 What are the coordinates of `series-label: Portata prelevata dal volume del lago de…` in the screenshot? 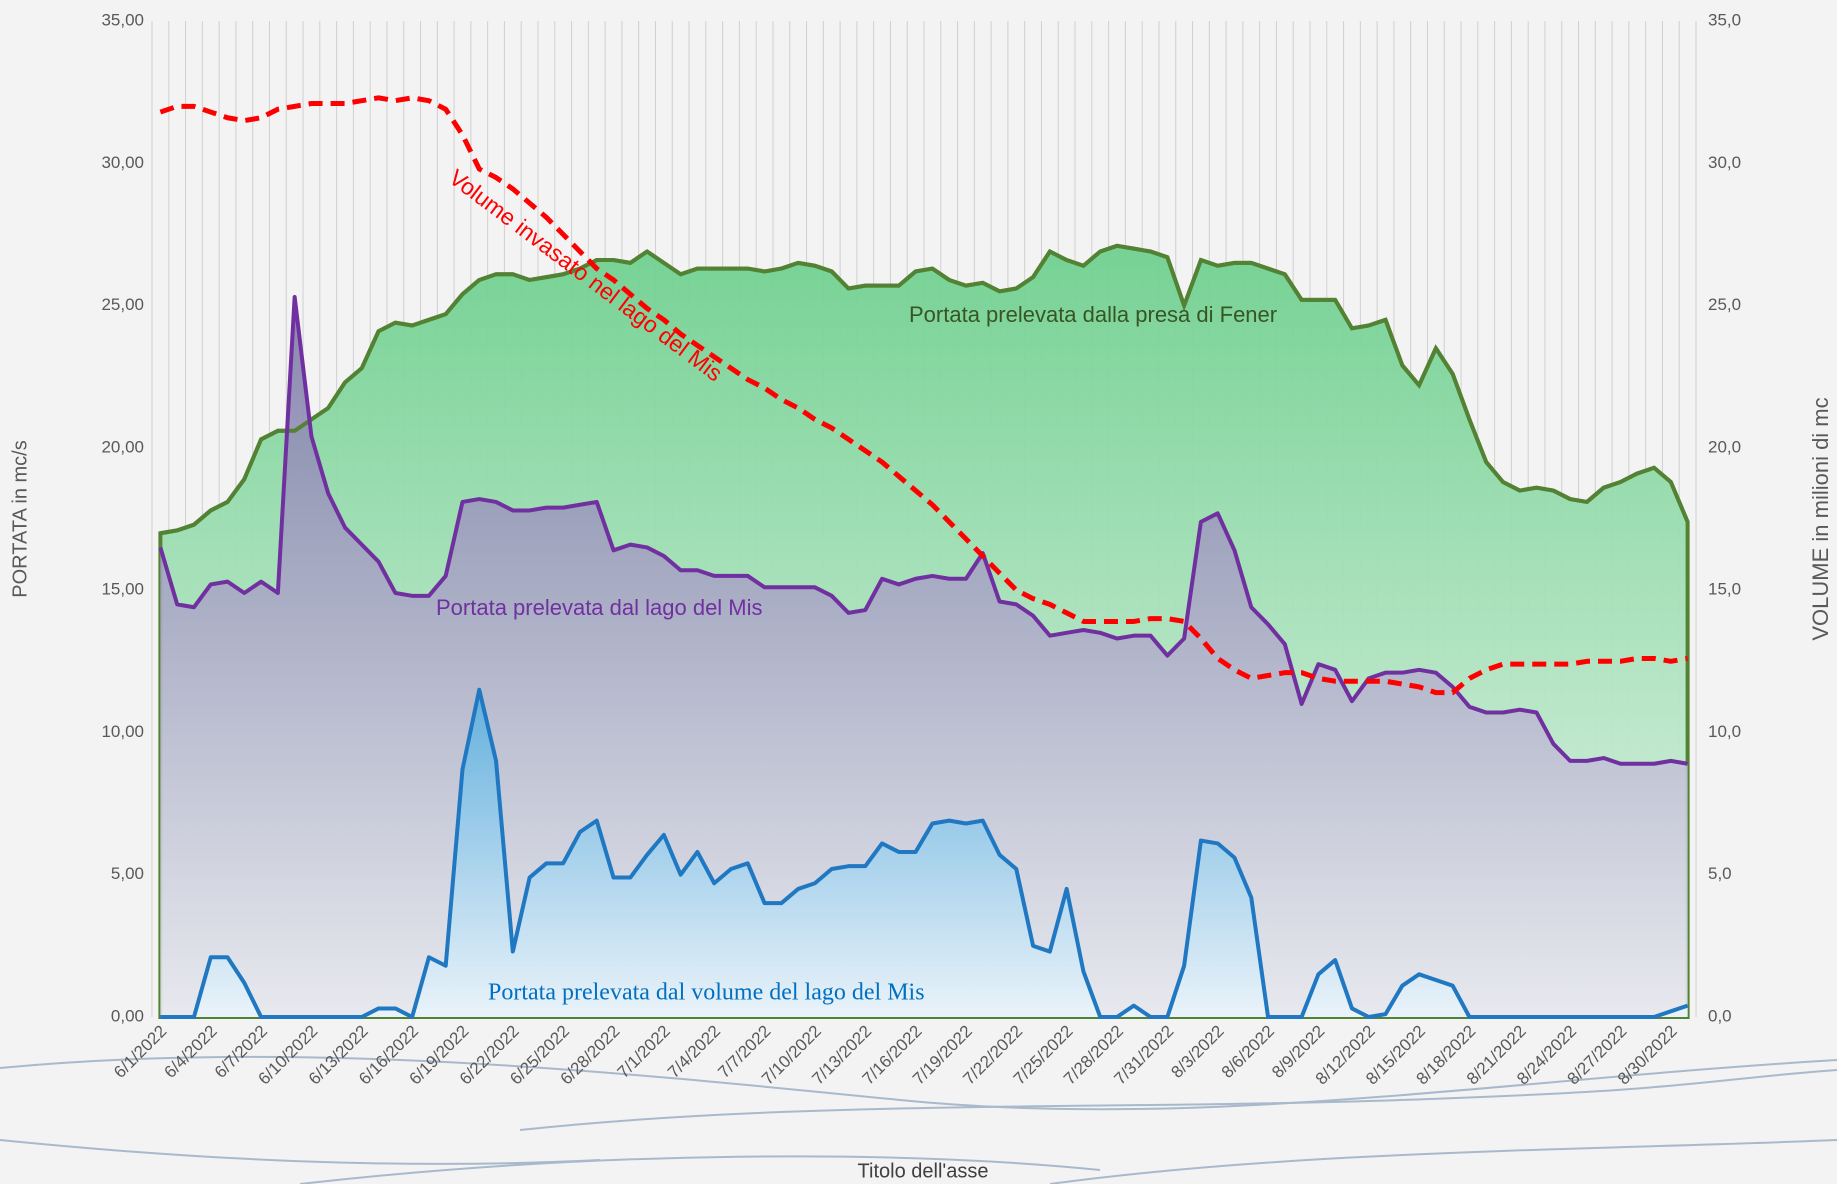 It's located at (706, 993).